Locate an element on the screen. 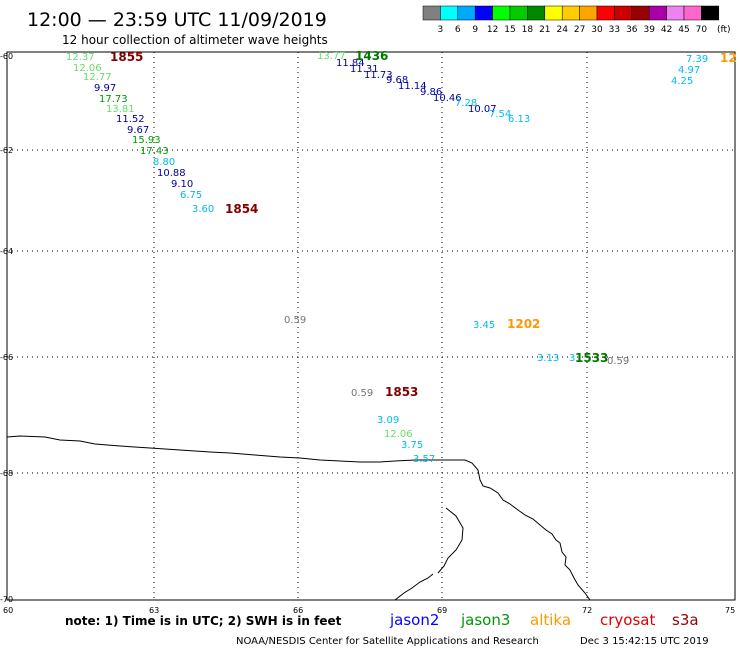 This screenshot has width=740, height=654. lat-label-62: -62 is located at coordinates (6, 150).